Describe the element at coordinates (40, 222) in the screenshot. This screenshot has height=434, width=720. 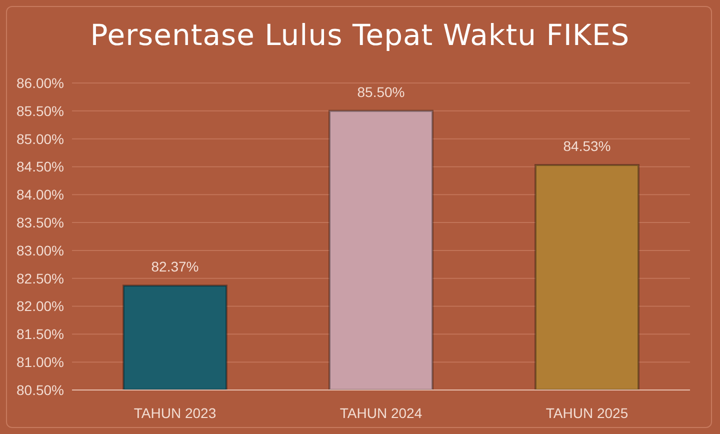
I see `y-tick-label: 83.50%` at that location.